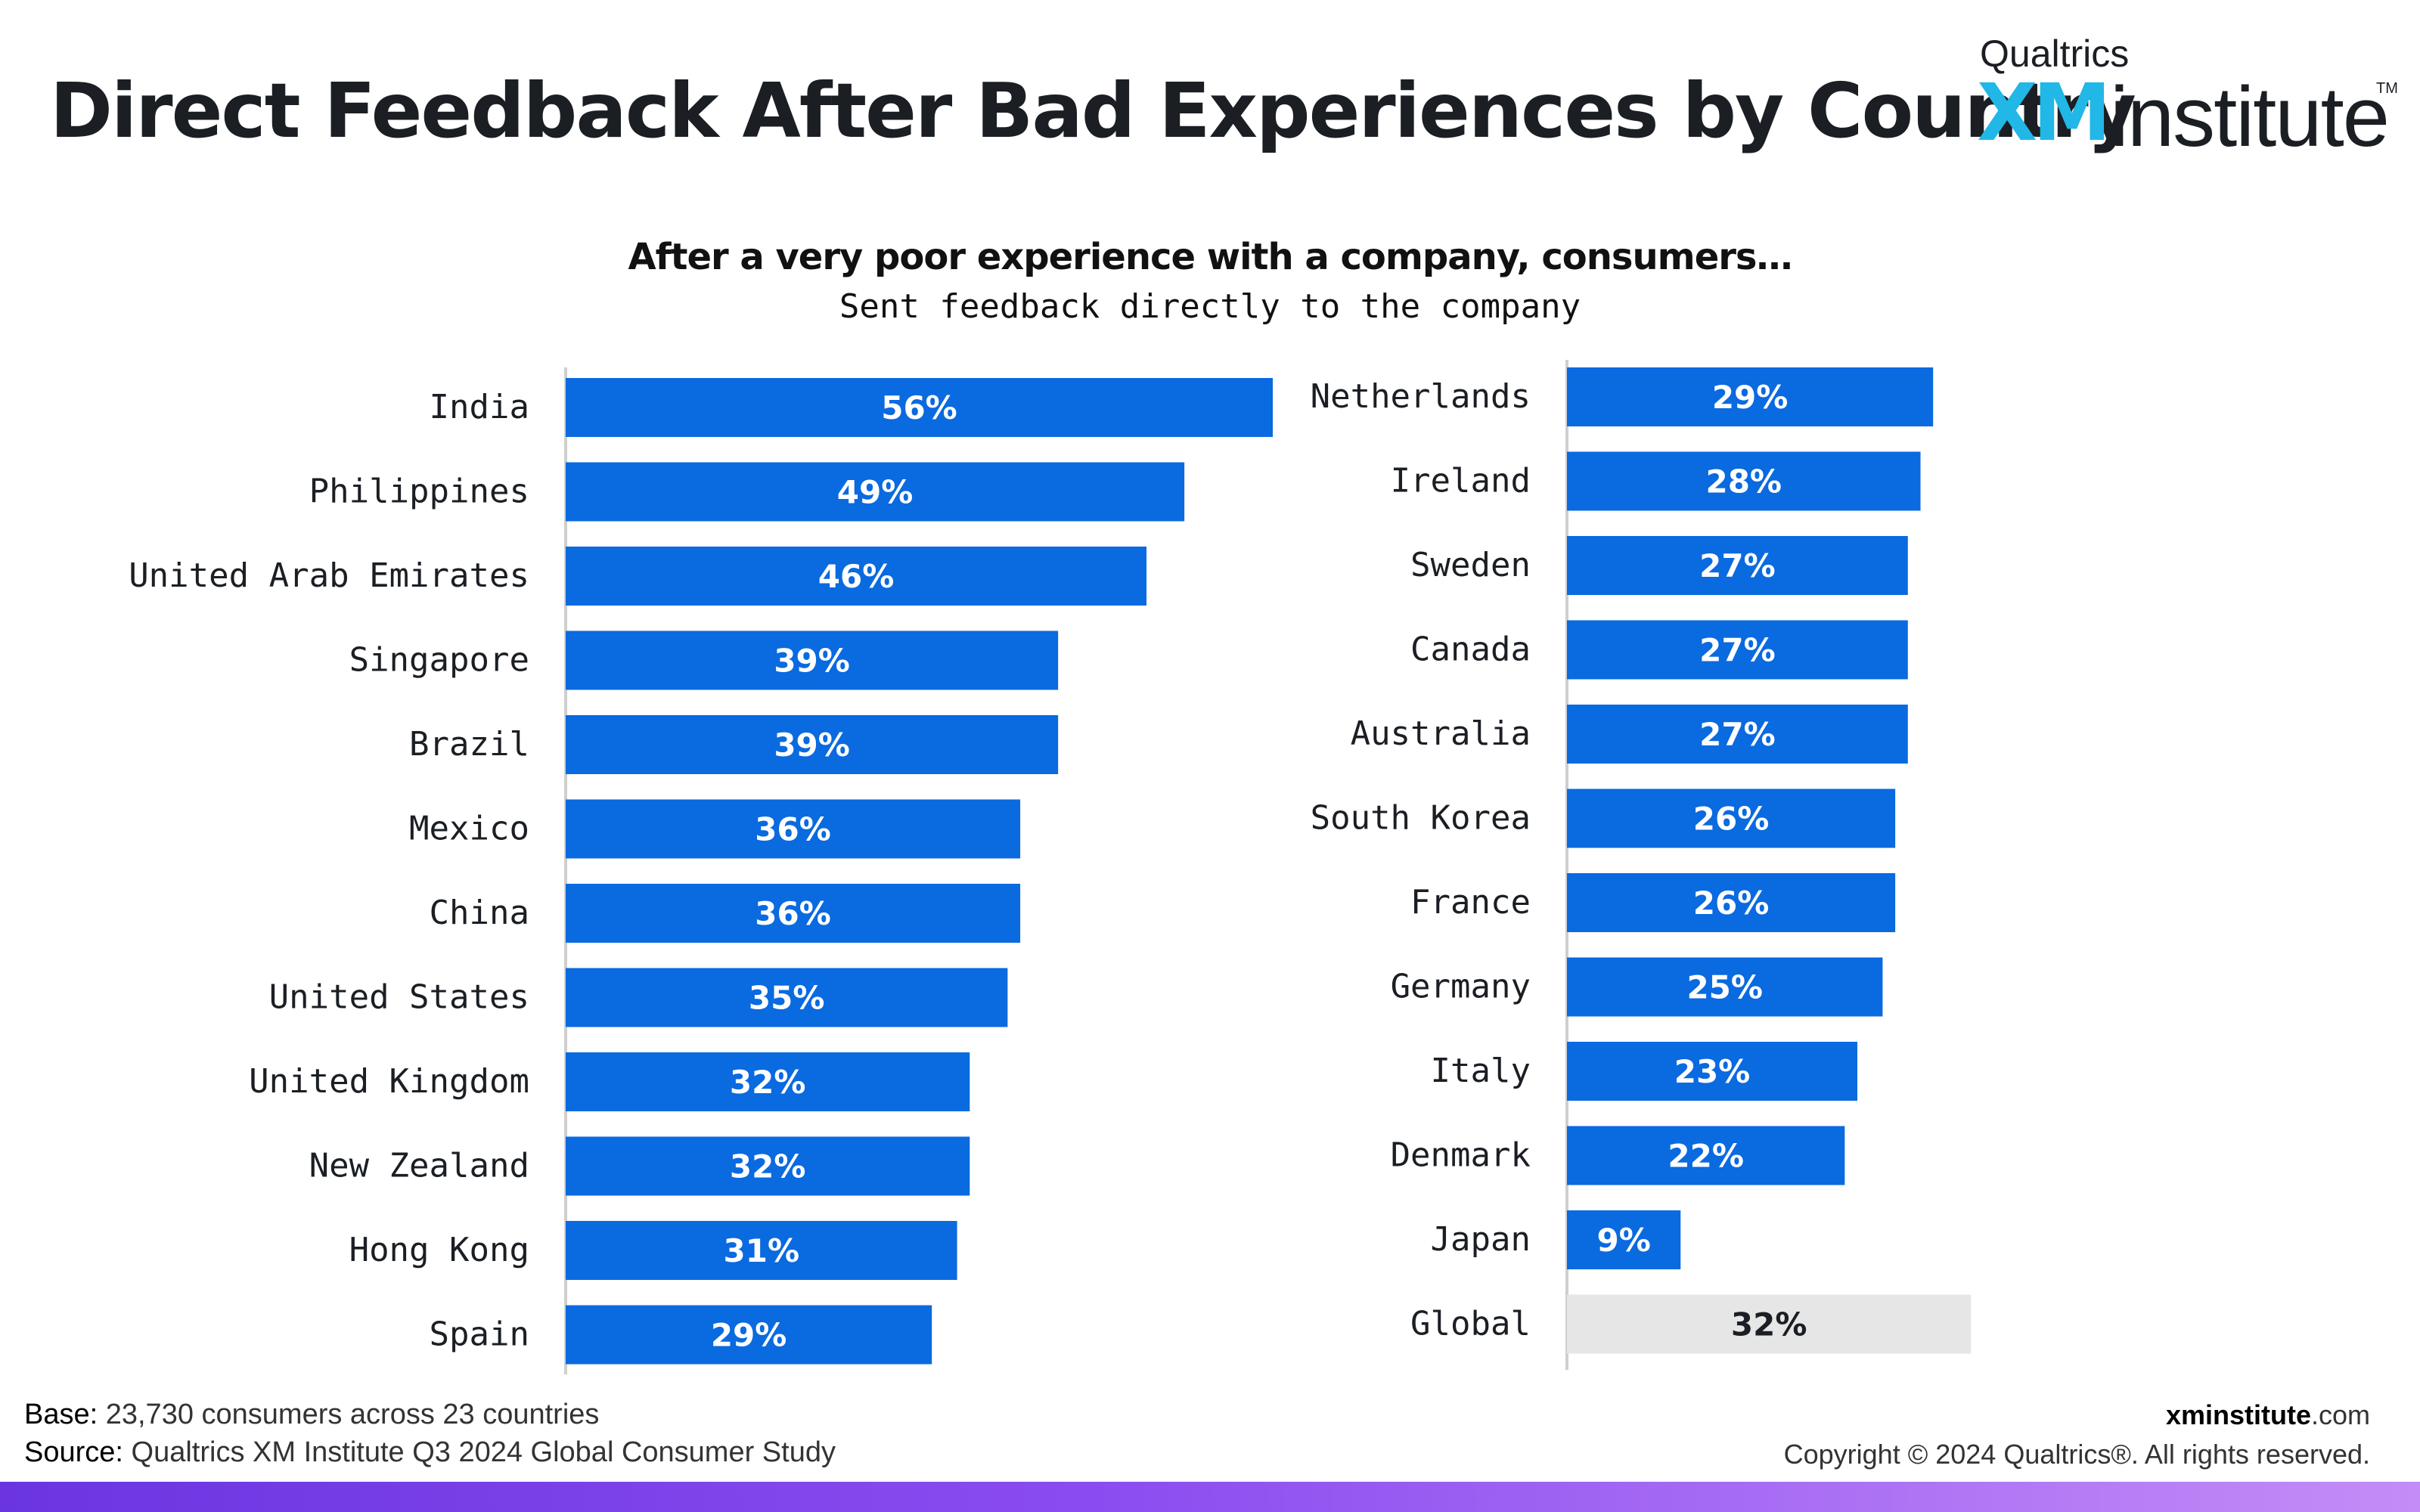  What do you see at coordinates (439, 1250) in the screenshot?
I see `category-label: Hong Kong` at bounding box center [439, 1250].